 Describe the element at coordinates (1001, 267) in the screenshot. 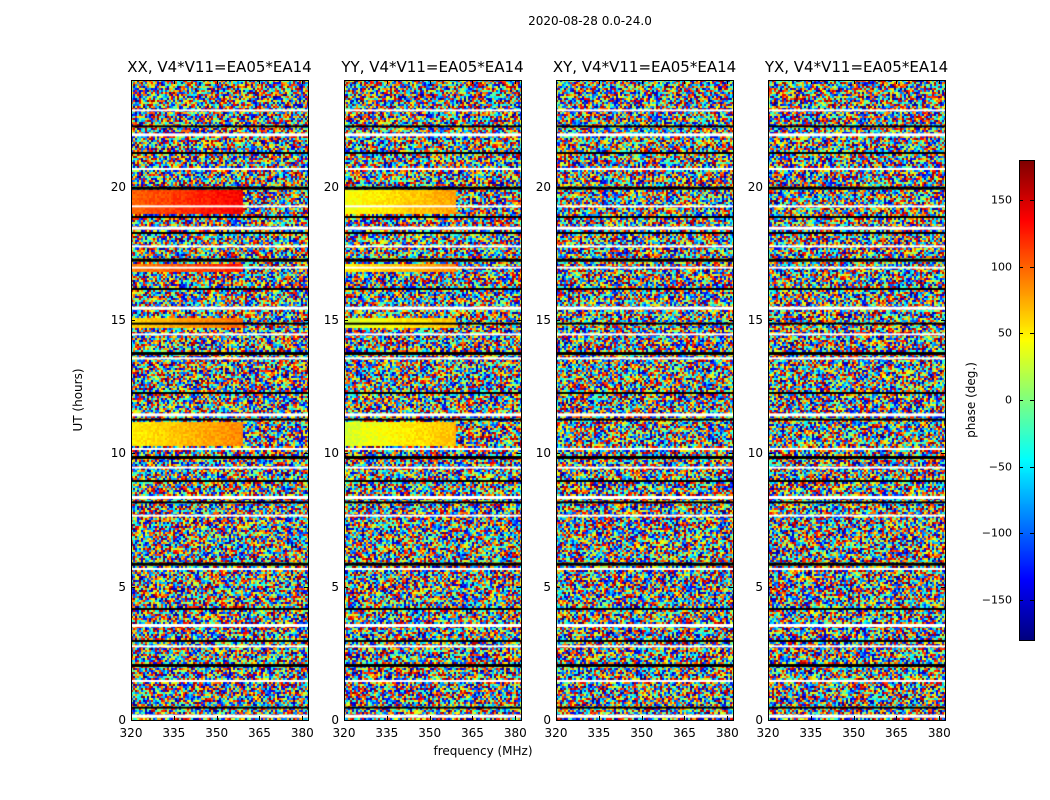

I see `colorbar-tick-label: 100` at that location.